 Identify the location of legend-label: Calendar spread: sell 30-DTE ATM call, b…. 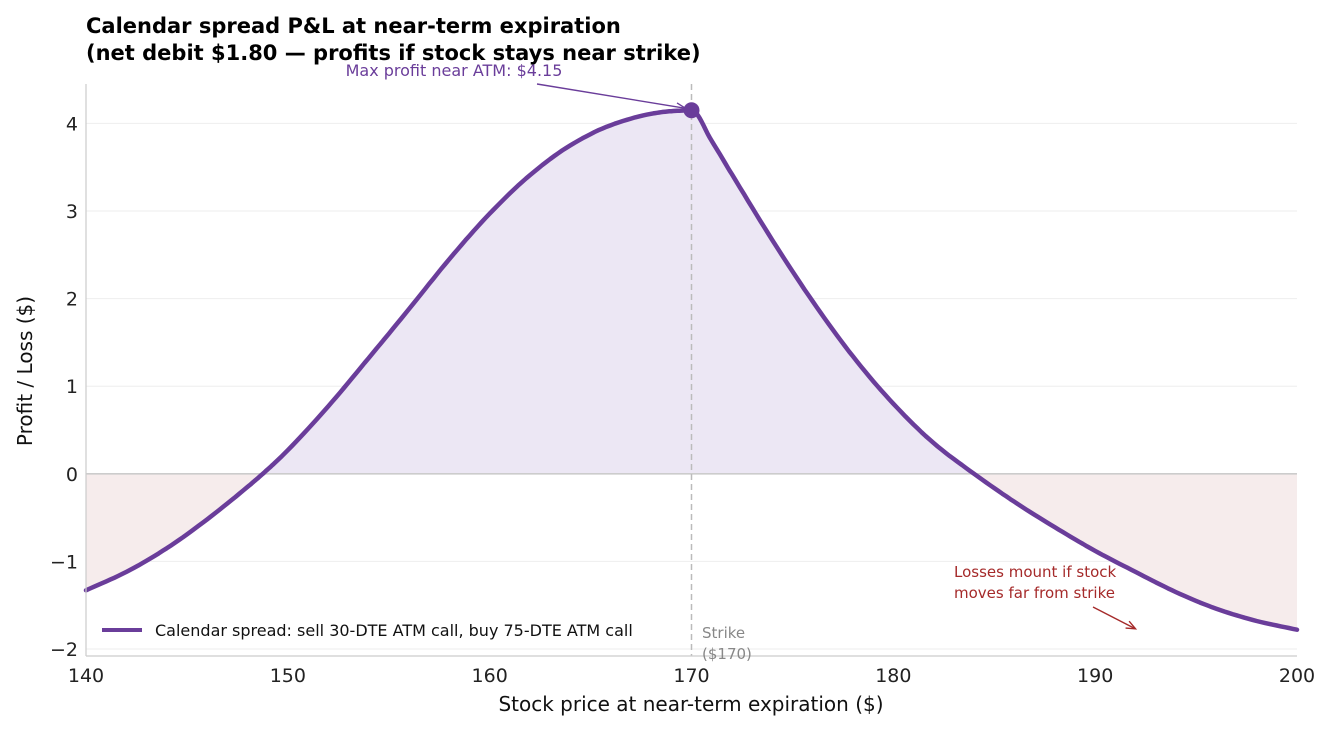
(394, 630).